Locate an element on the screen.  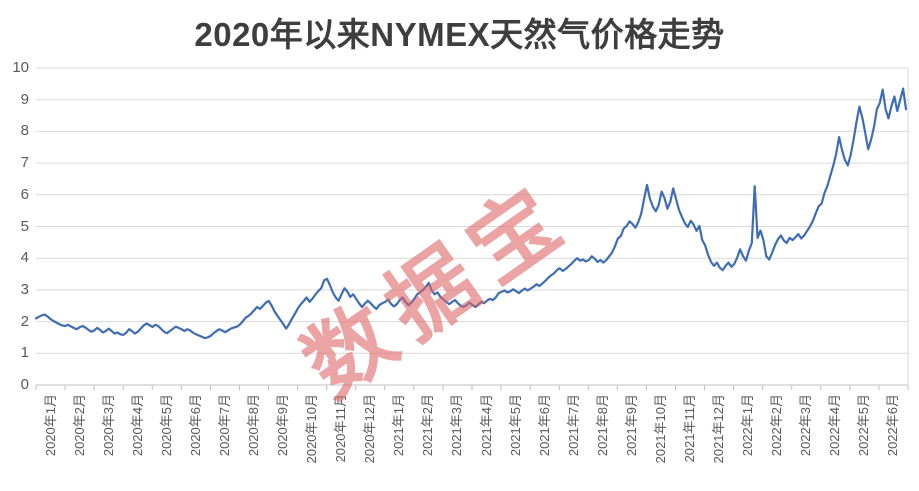
x-axis-tick-label: 2020年1月 is located at coordinates (50, 425).